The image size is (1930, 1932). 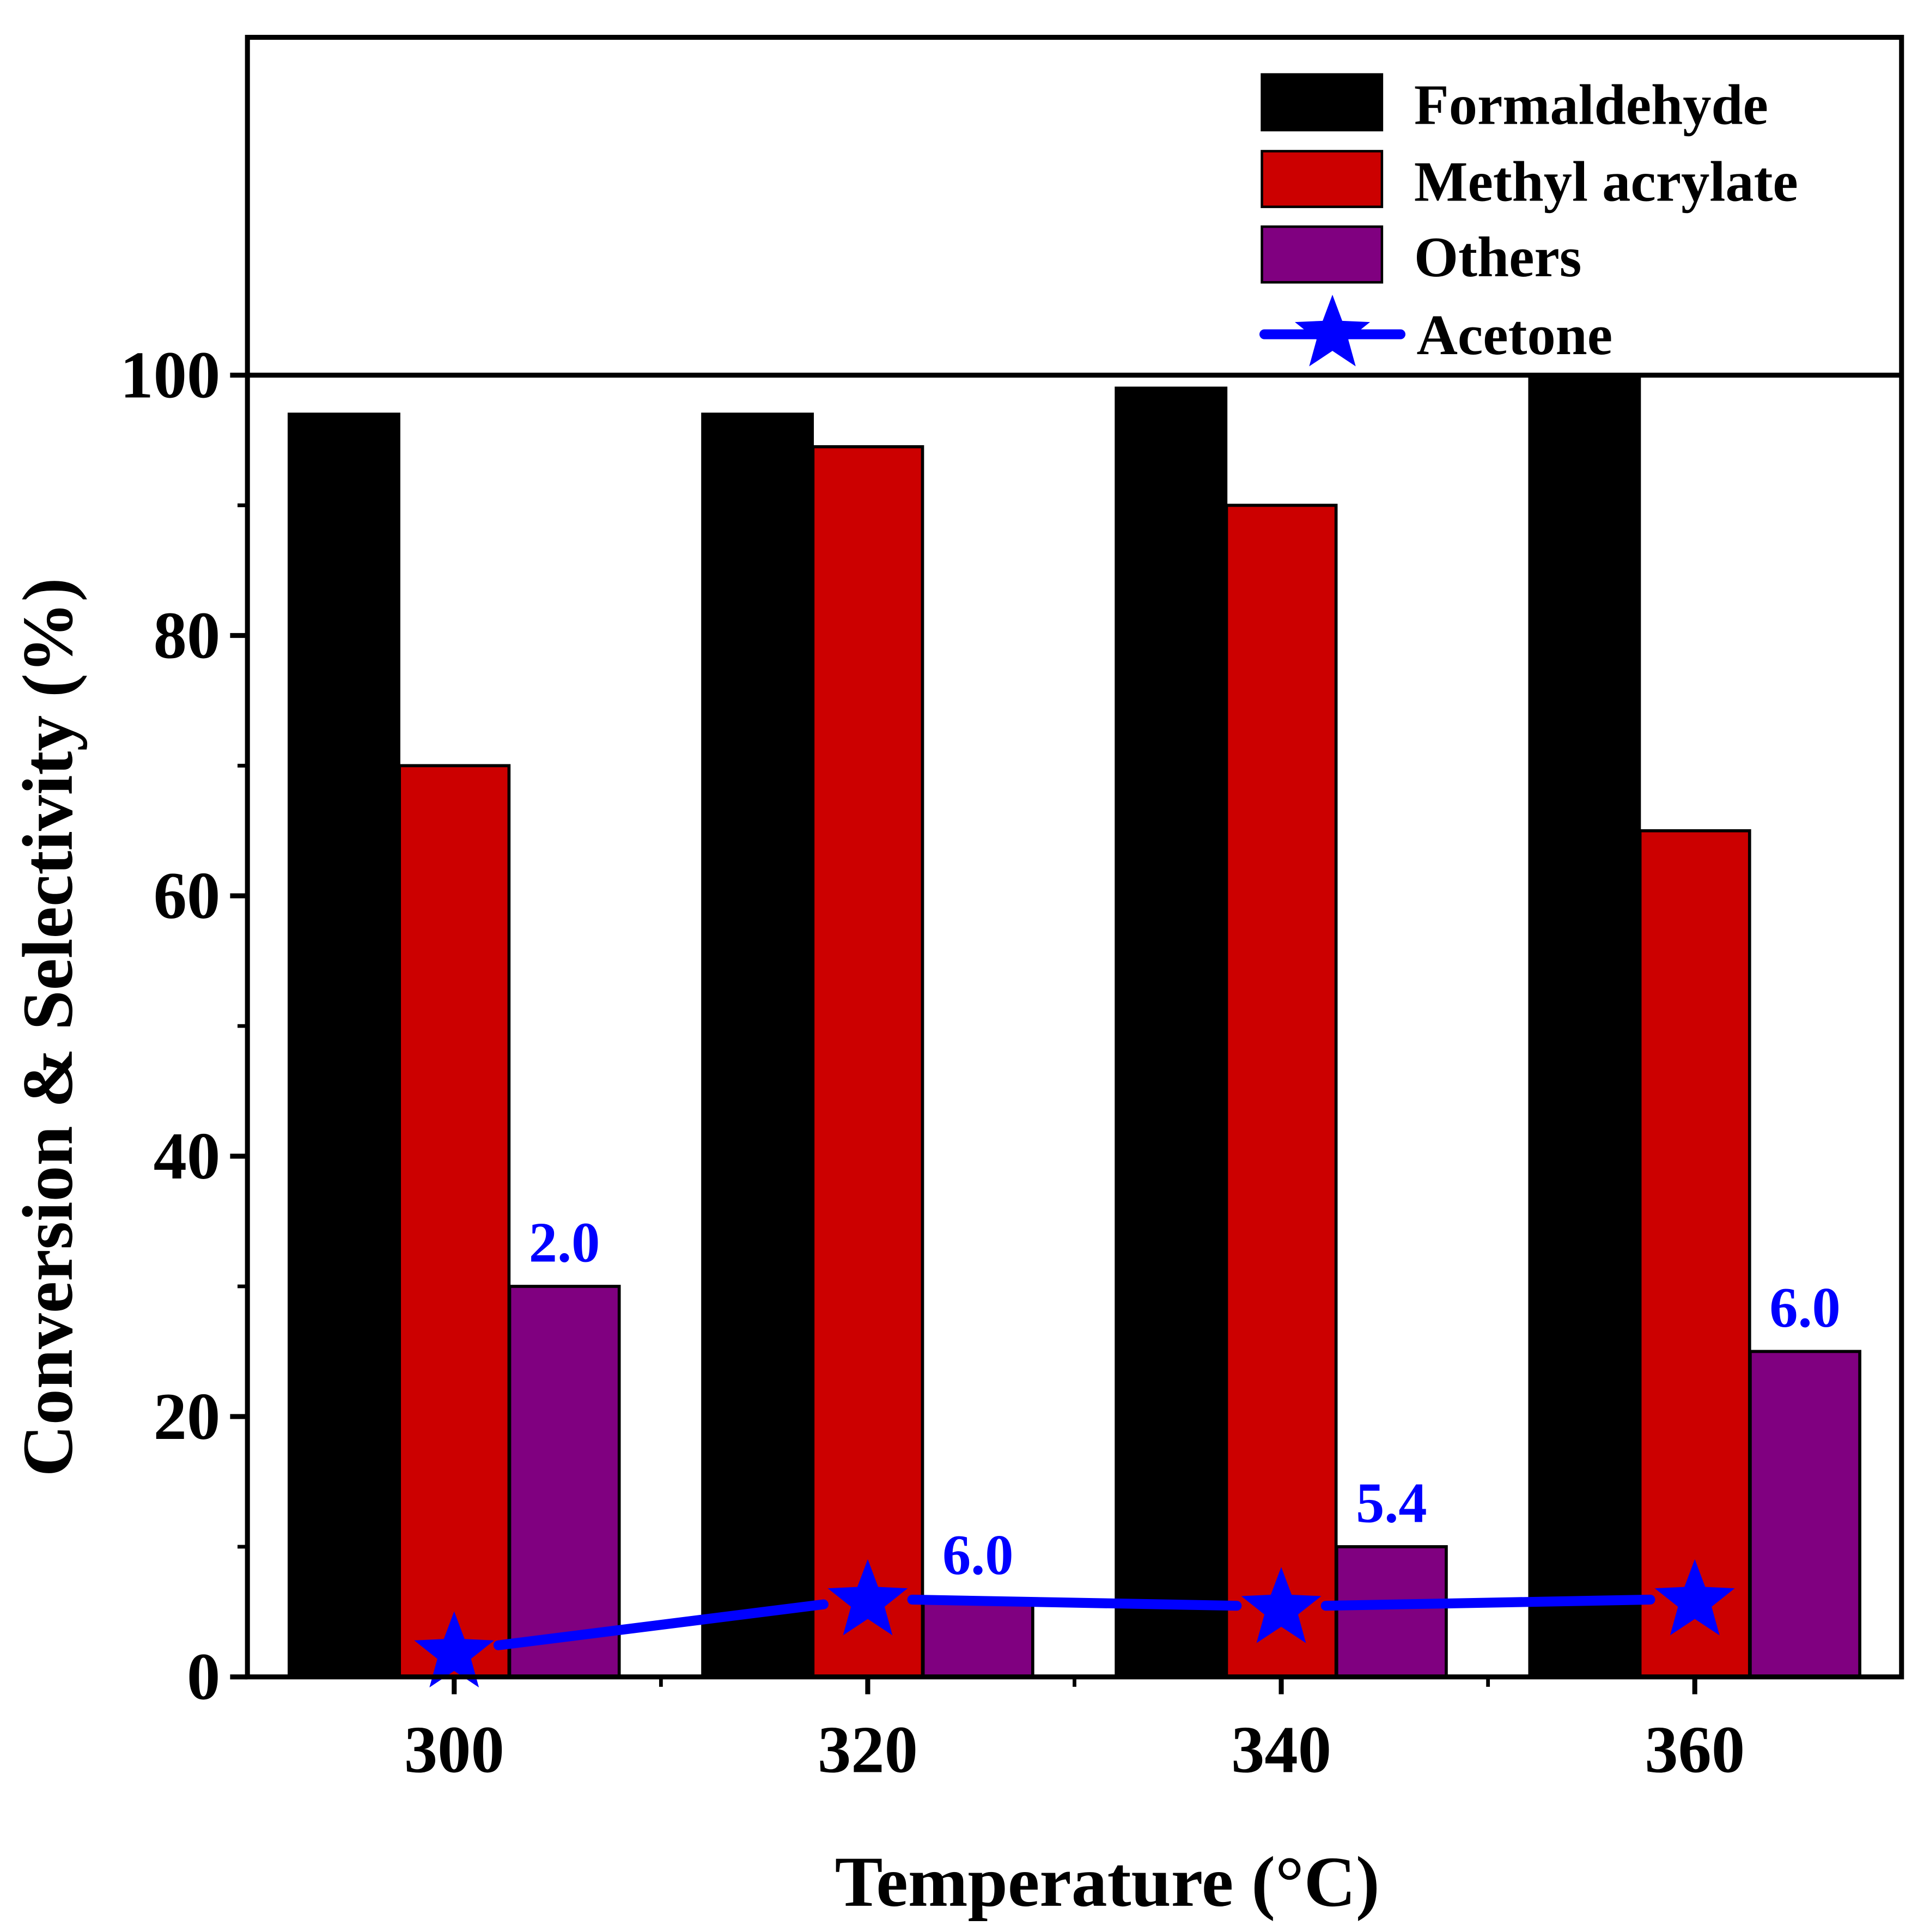 What do you see at coordinates (1108, 1883) in the screenshot?
I see `x-axis-label: Temperature (°C)` at bounding box center [1108, 1883].